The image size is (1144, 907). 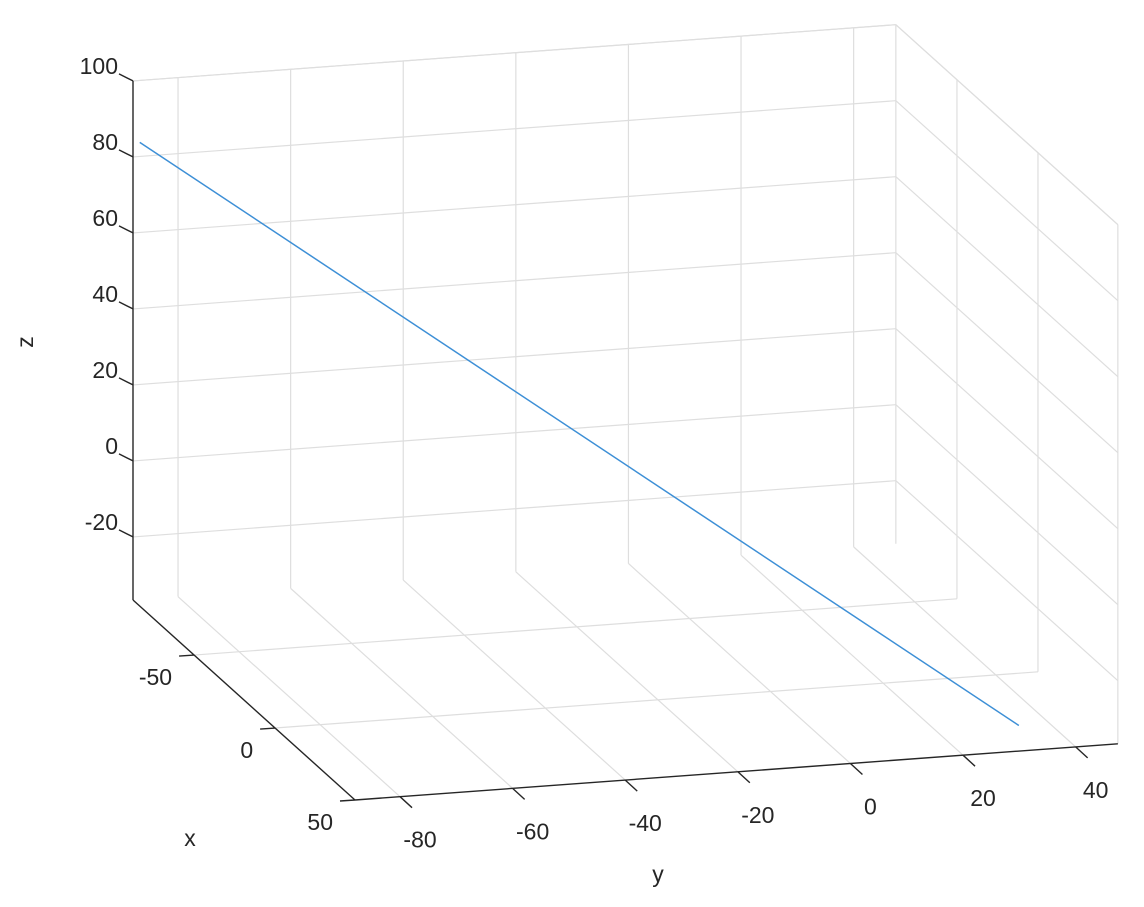 What do you see at coordinates (190, 838) in the screenshot?
I see `x-axis-label: x` at bounding box center [190, 838].